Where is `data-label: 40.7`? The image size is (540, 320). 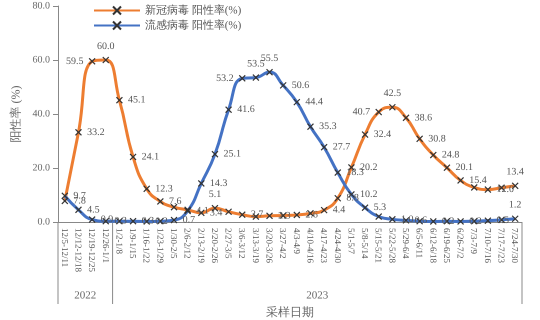 data-label: 40.7 is located at coordinates (361, 112).